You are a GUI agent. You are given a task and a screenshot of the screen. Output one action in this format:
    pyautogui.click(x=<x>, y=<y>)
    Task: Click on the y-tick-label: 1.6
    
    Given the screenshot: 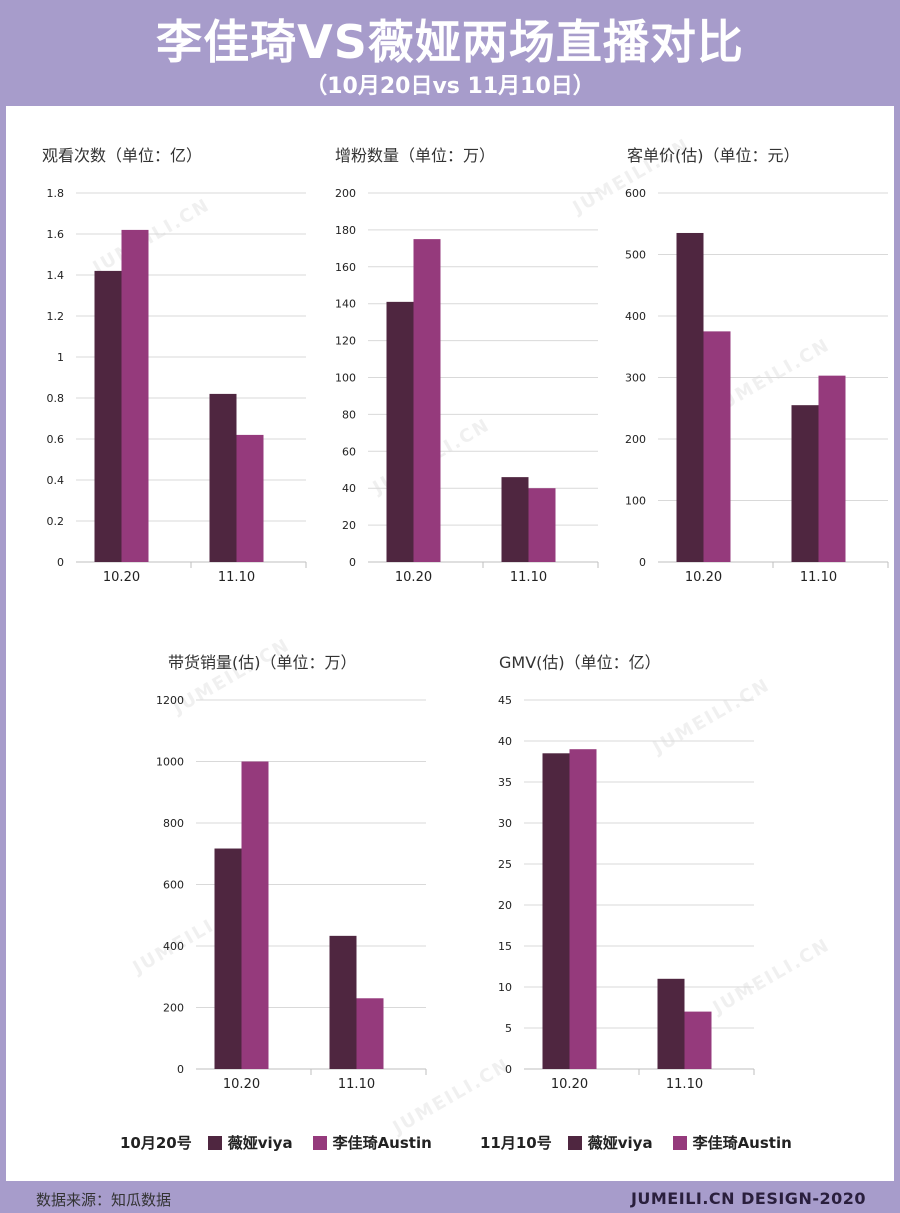 What is the action you would take?
    pyautogui.click(x=56, y=234)
    